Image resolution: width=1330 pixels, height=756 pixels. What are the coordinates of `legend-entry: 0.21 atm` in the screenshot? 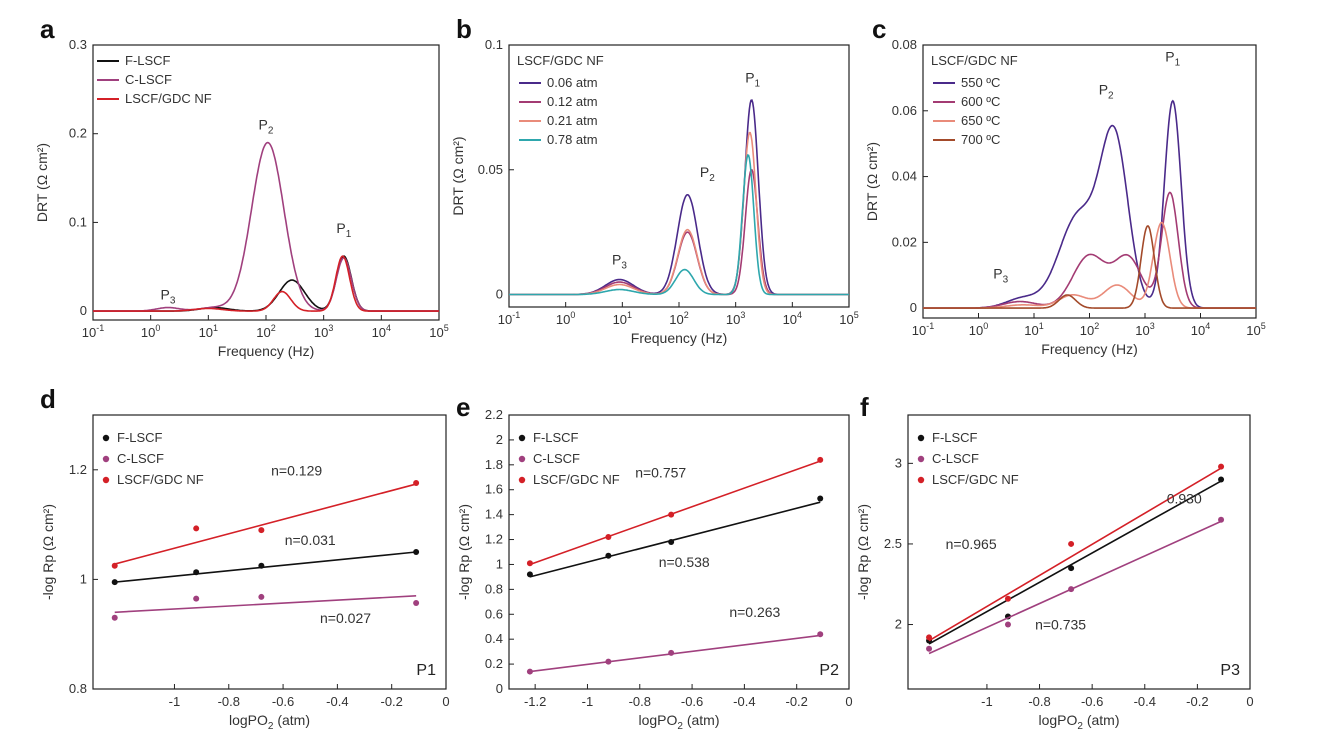 It's located at (572, 120).